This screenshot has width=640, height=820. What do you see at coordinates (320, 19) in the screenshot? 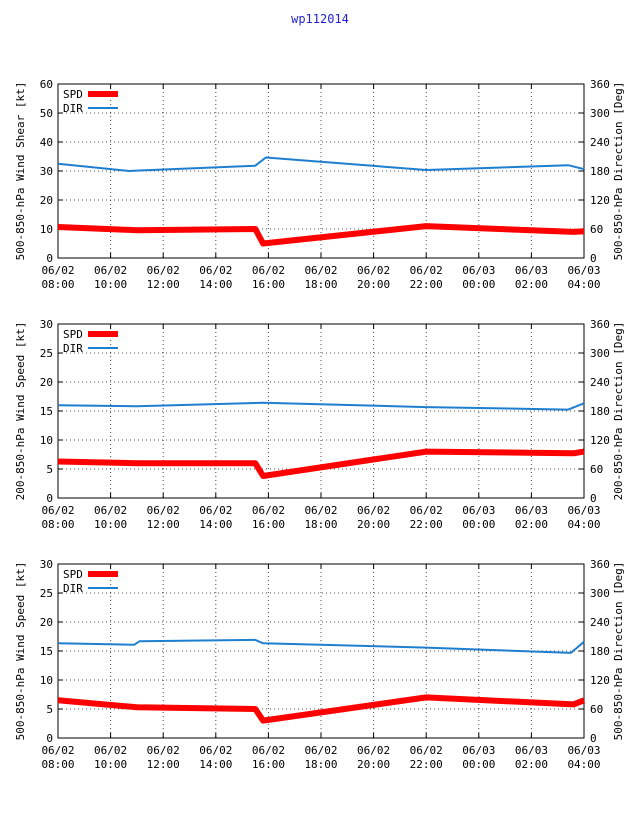
I see `chart-title: wp112014` at bounding box center [320, 19].